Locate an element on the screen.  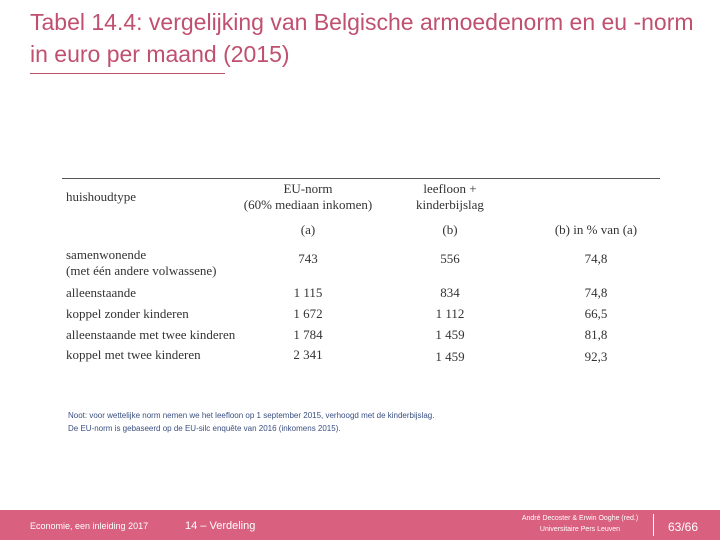
cell: 743 is located at coordinates (308, 258).